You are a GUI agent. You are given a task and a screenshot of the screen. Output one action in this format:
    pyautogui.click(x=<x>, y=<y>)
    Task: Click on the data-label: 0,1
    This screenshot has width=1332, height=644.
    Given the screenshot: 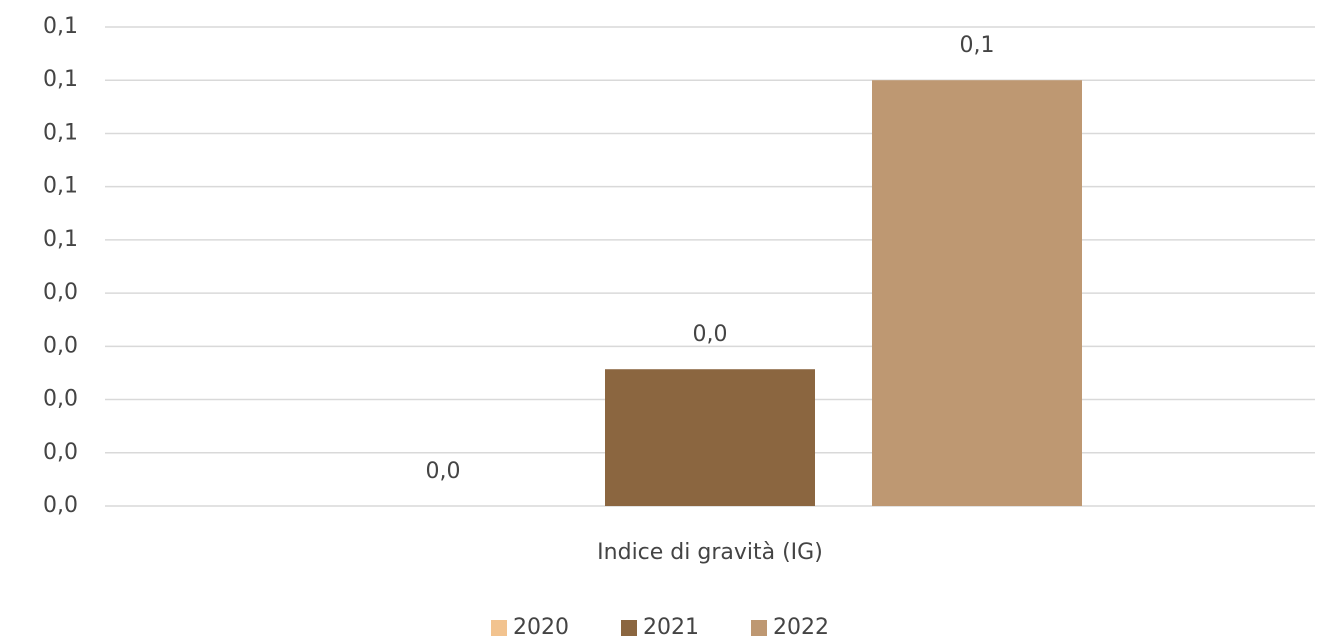 What is the action you would take?
    pyautogui.click(x=977, y=45)
    